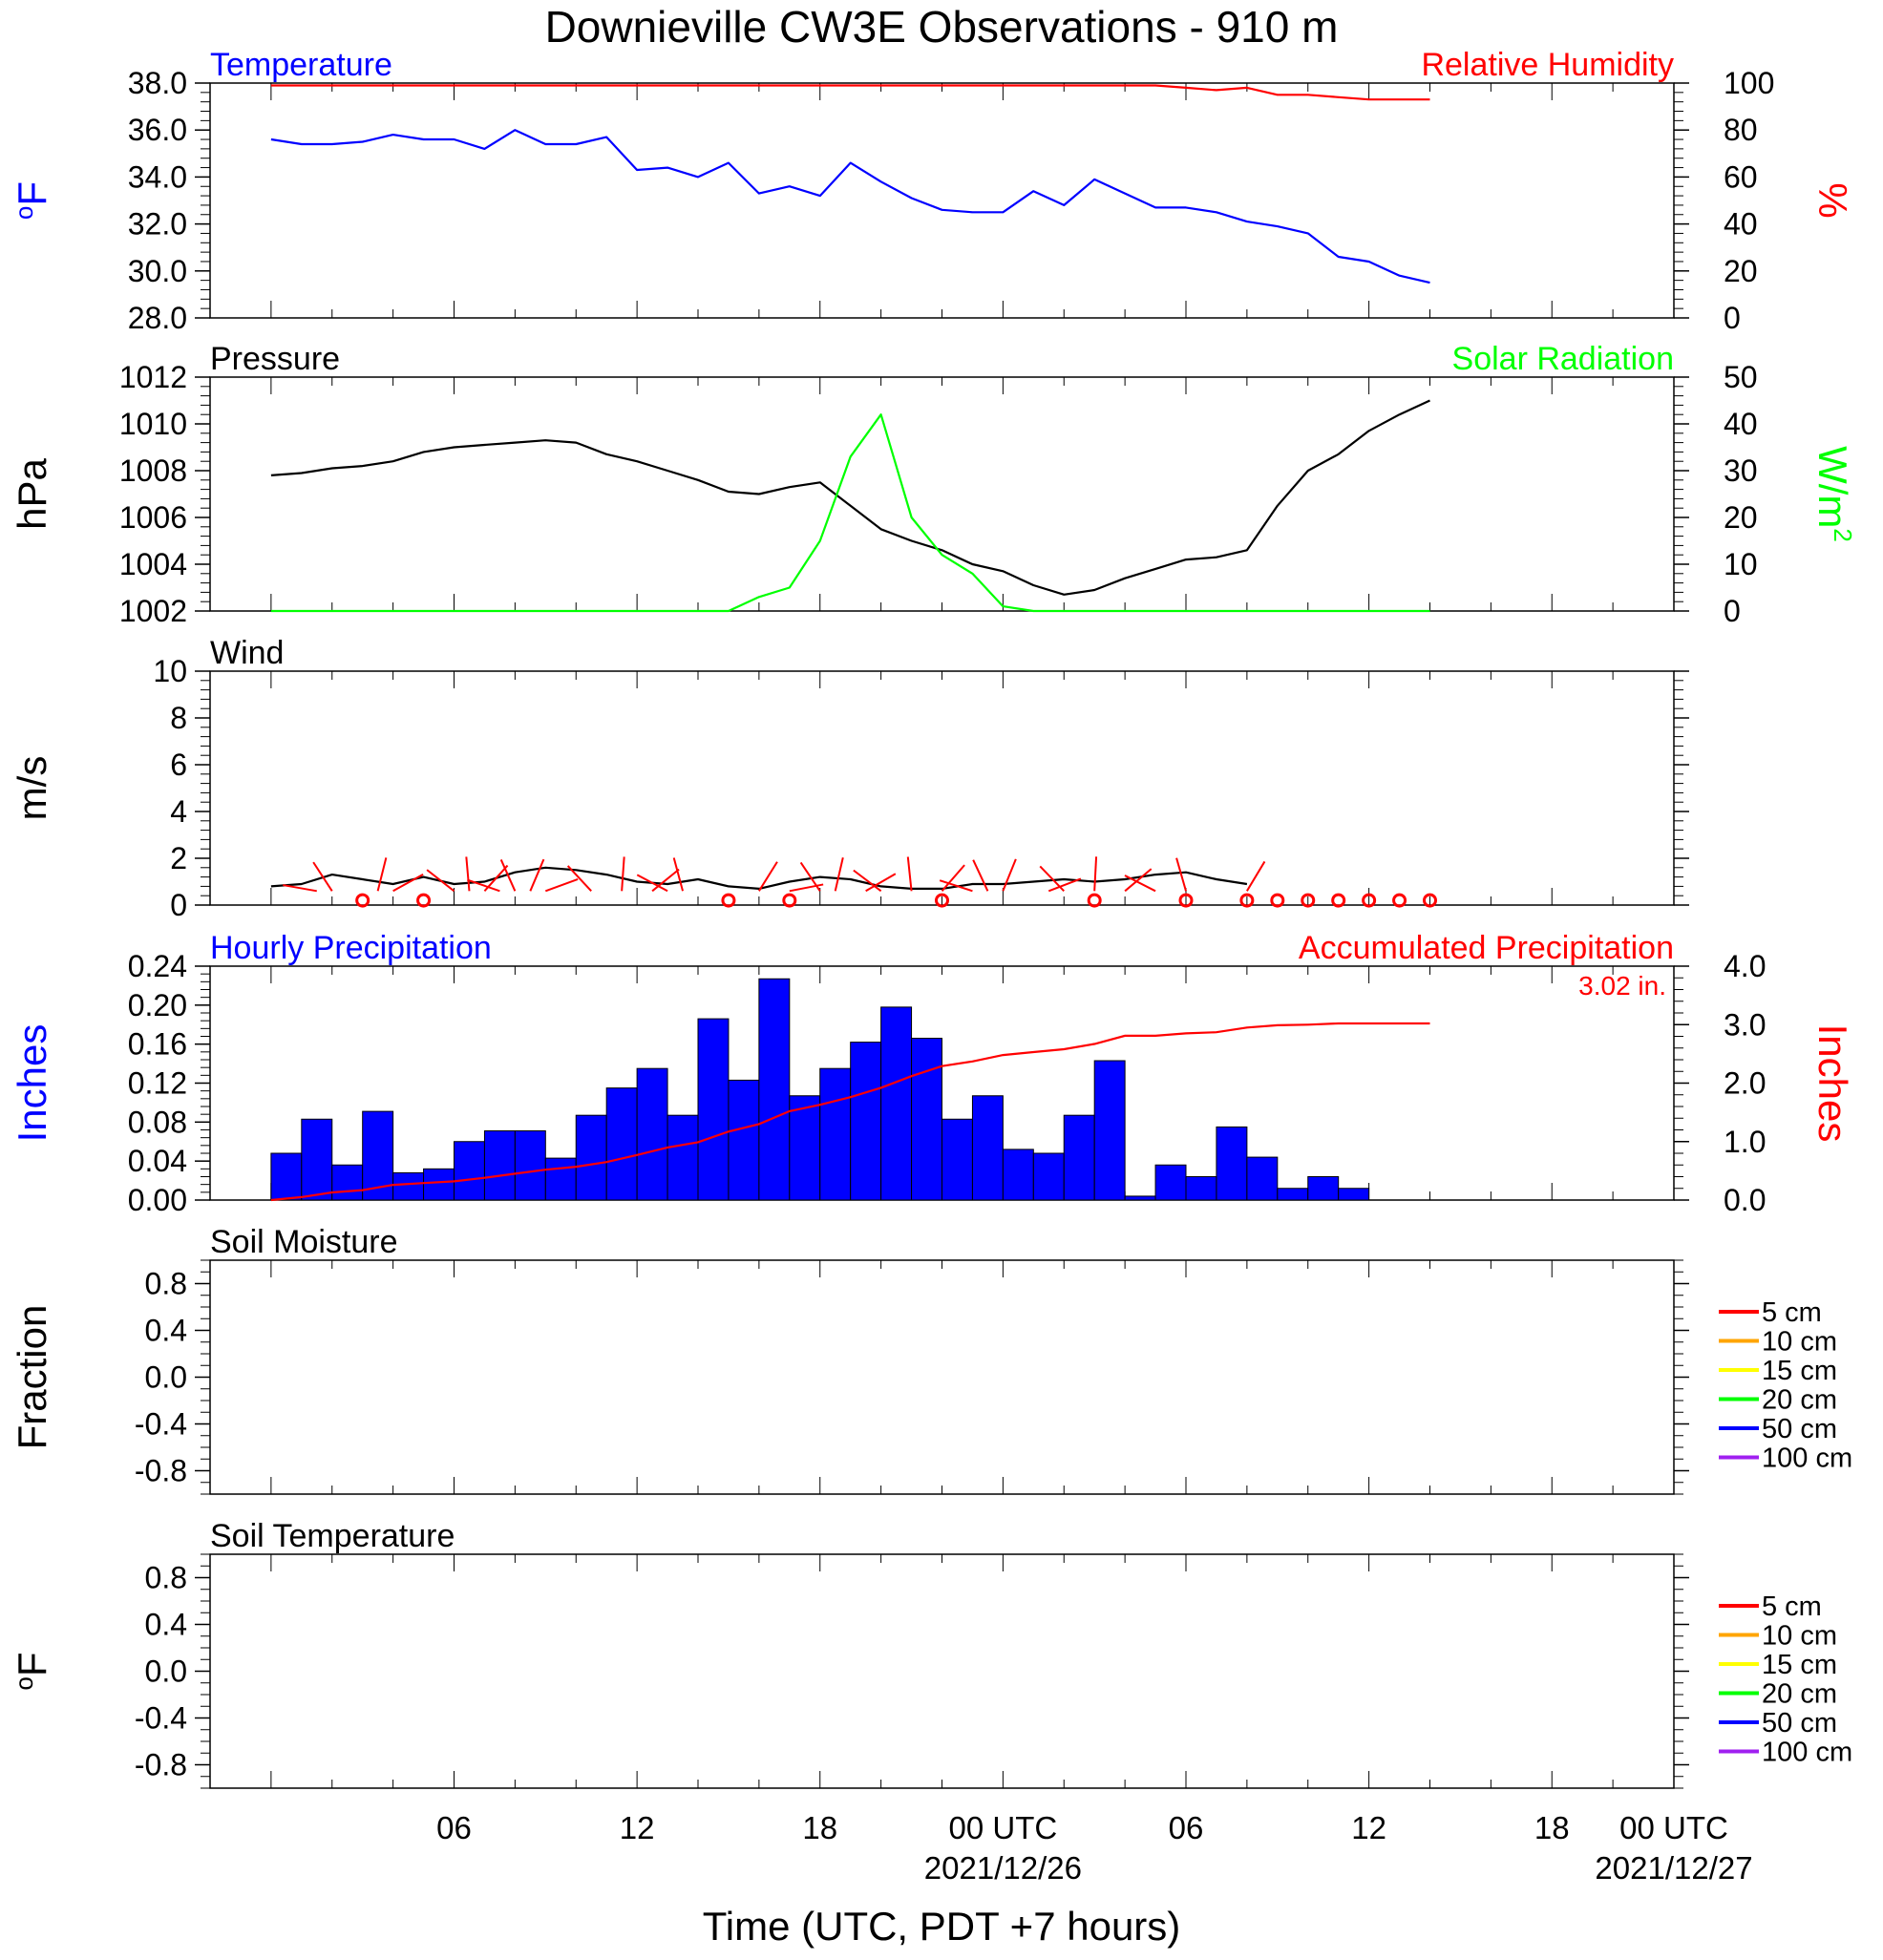  What do you see at coordinates (1741, 564) in the screenshot?
I see `y-tick-label-right: 10` at bounding box center [1741, 564].